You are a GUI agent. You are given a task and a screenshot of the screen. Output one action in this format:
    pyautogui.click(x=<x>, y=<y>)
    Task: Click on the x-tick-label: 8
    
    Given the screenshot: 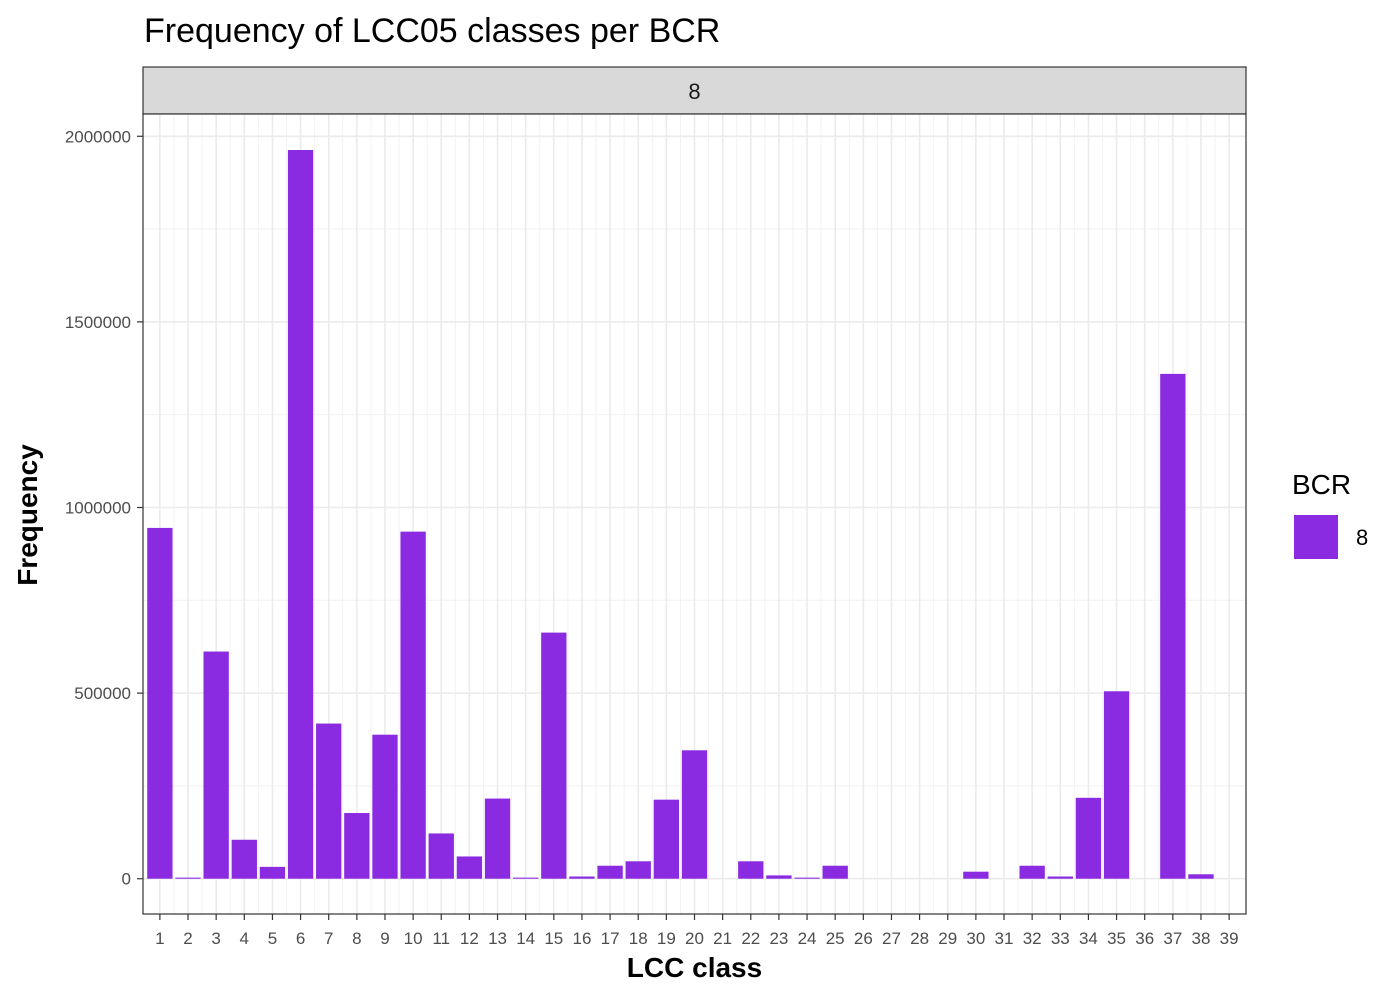 What is the action you would take?
    pyautogui.click(x=356, y=938)
    